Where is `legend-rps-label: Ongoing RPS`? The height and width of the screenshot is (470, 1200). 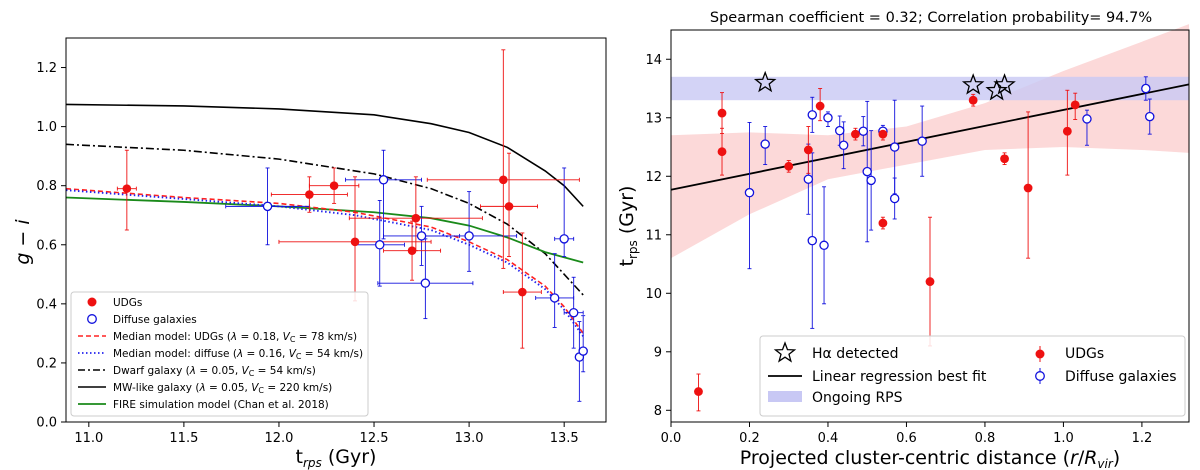
legend-rps-label: Ongoing RPS is located at coordinates (857, 398).